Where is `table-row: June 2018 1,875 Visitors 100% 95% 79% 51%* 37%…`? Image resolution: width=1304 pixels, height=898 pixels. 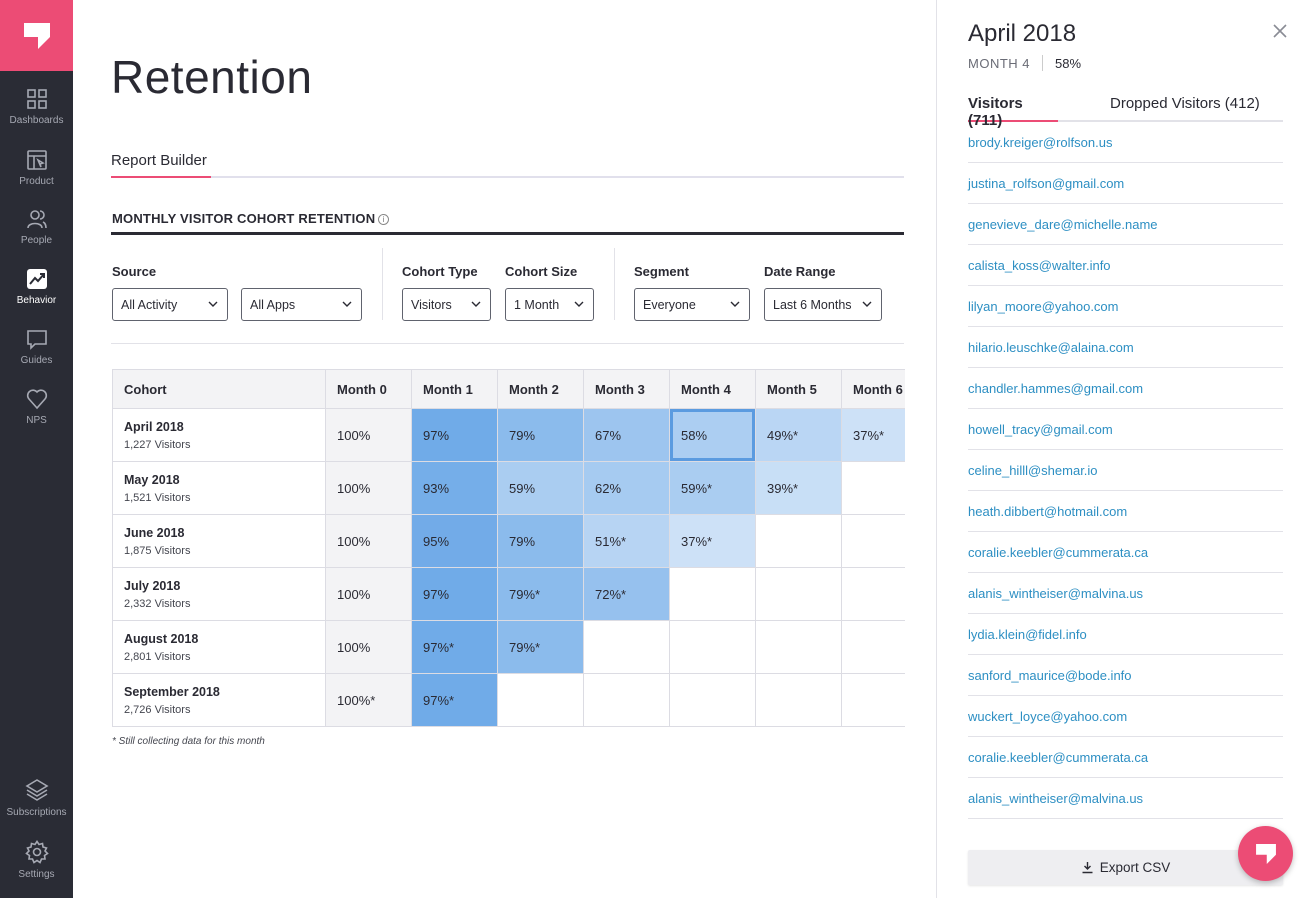
table-row: June 2018 1,875 Visitors 100% 95% 79% 51%* 37%… is located at coordinates (508, 541).